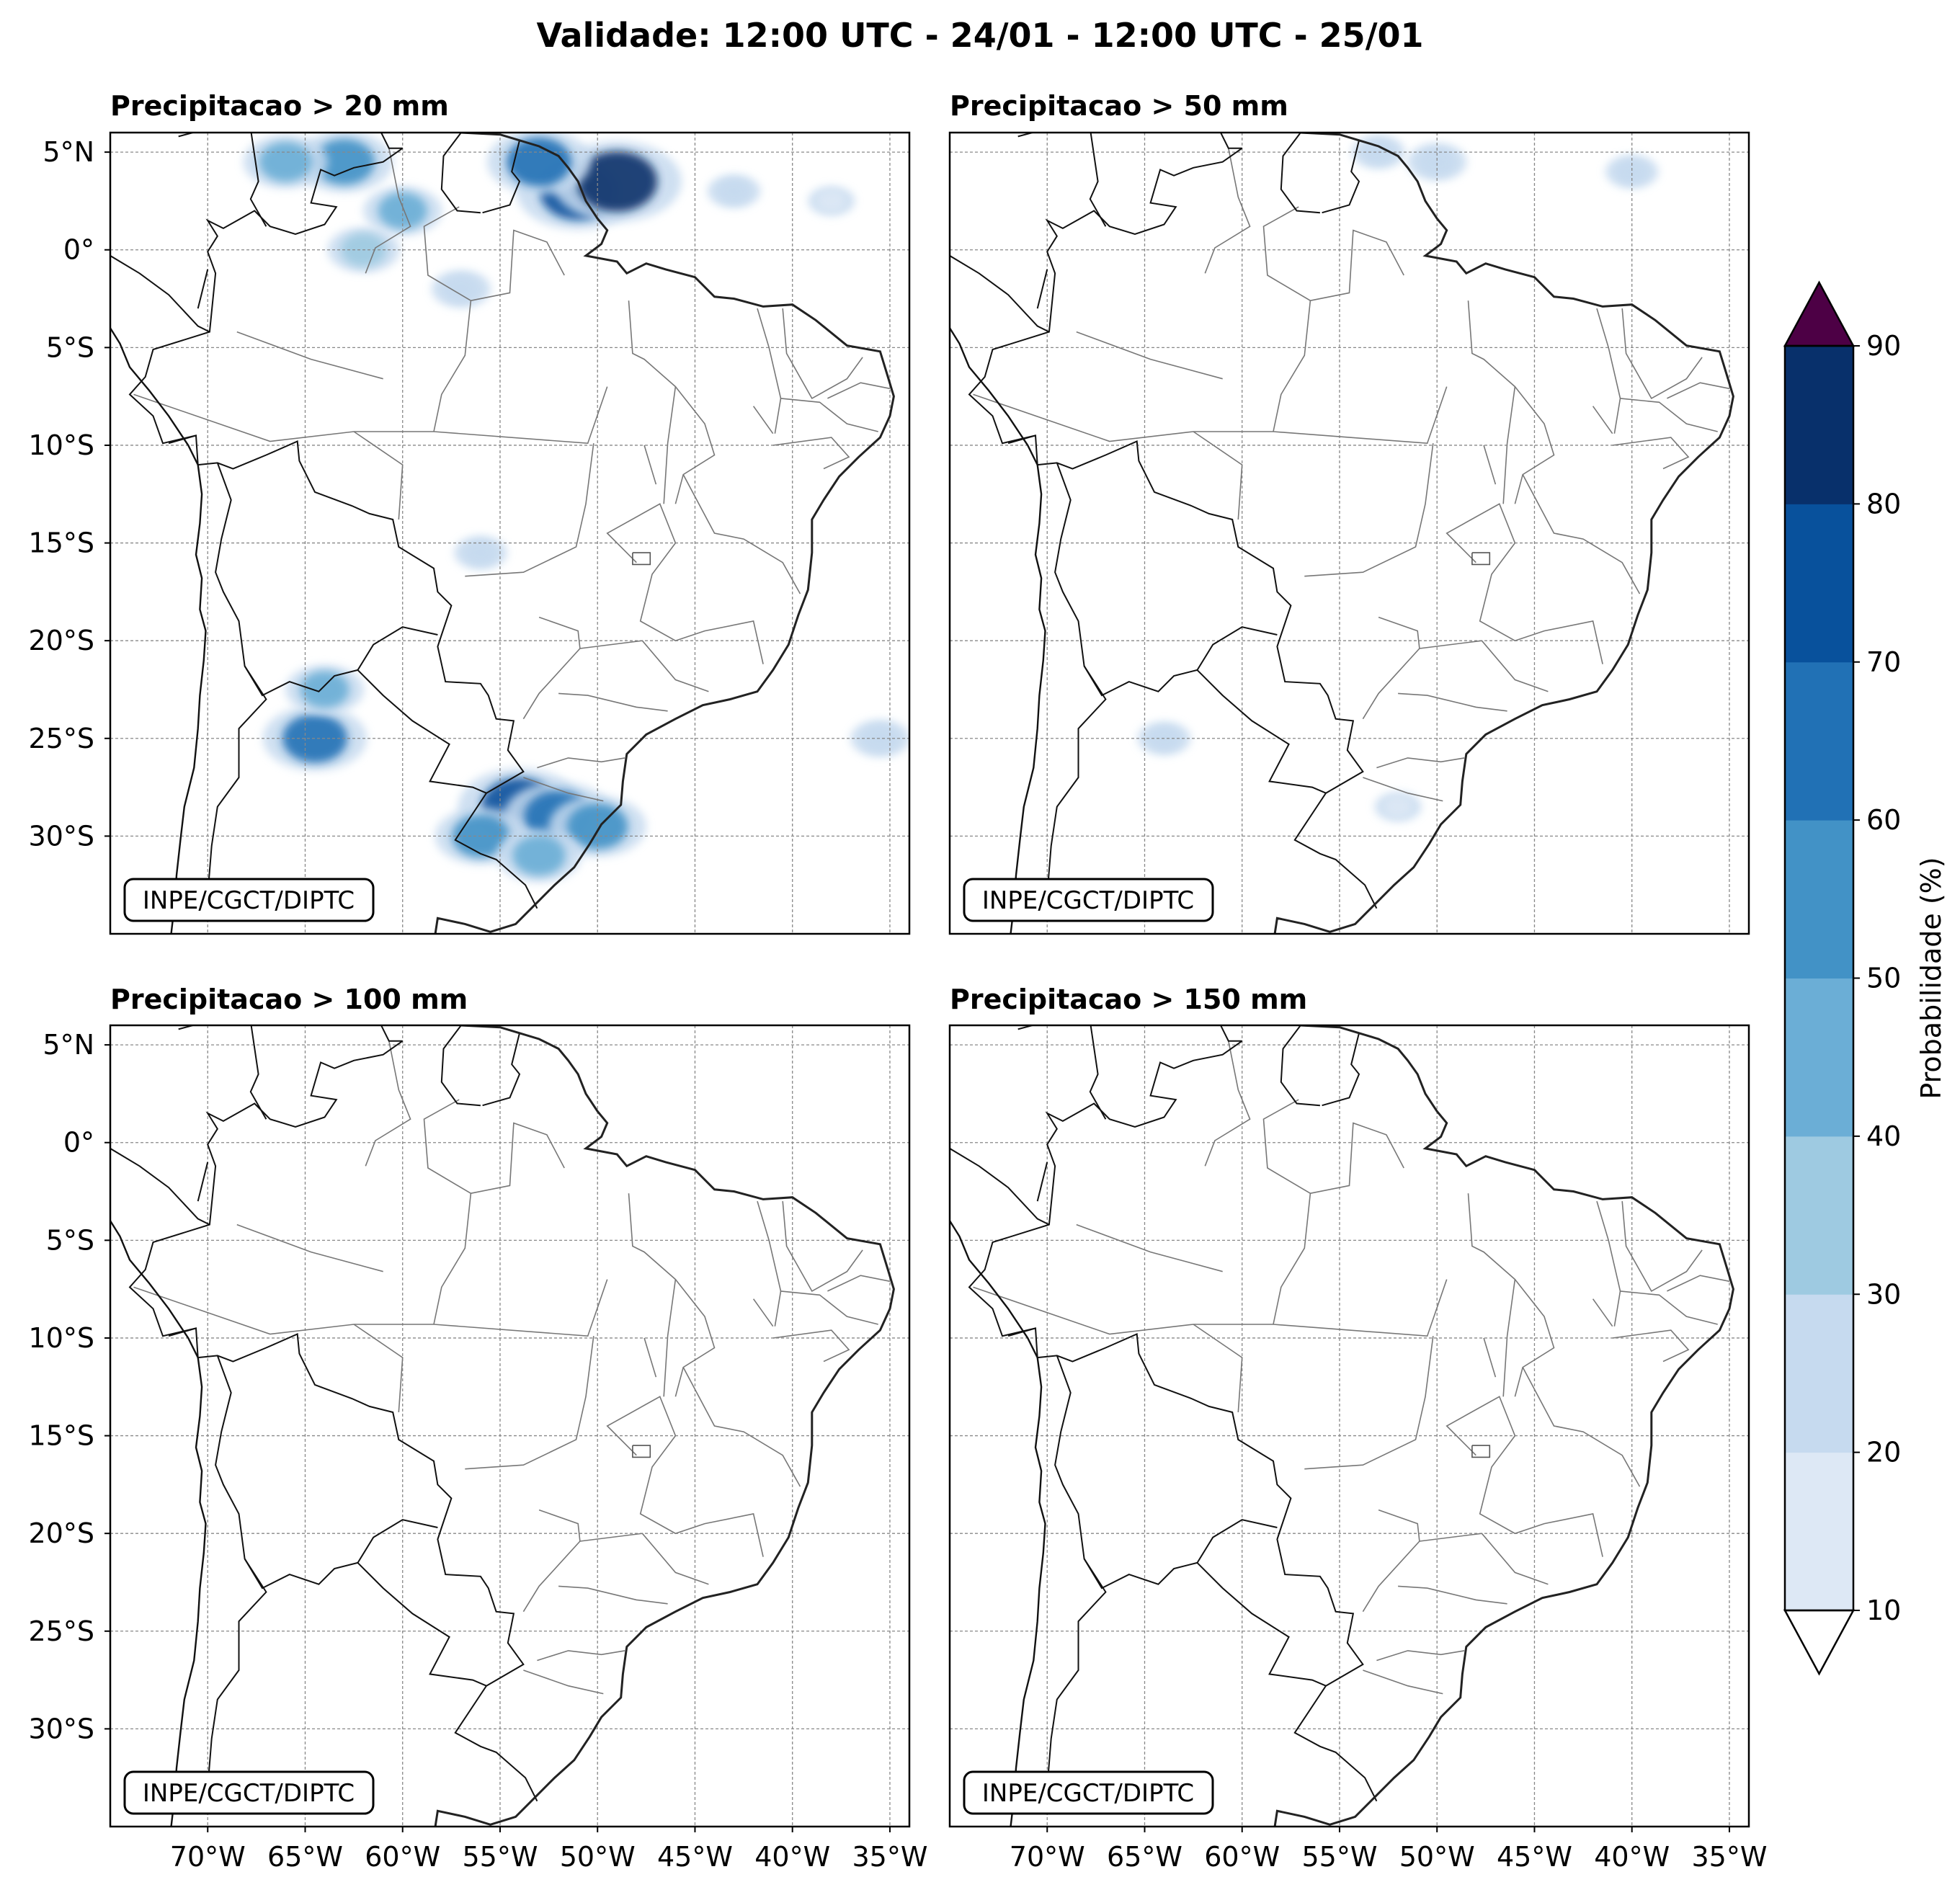  I want to click on federal-district-border, so click(641, 1451).